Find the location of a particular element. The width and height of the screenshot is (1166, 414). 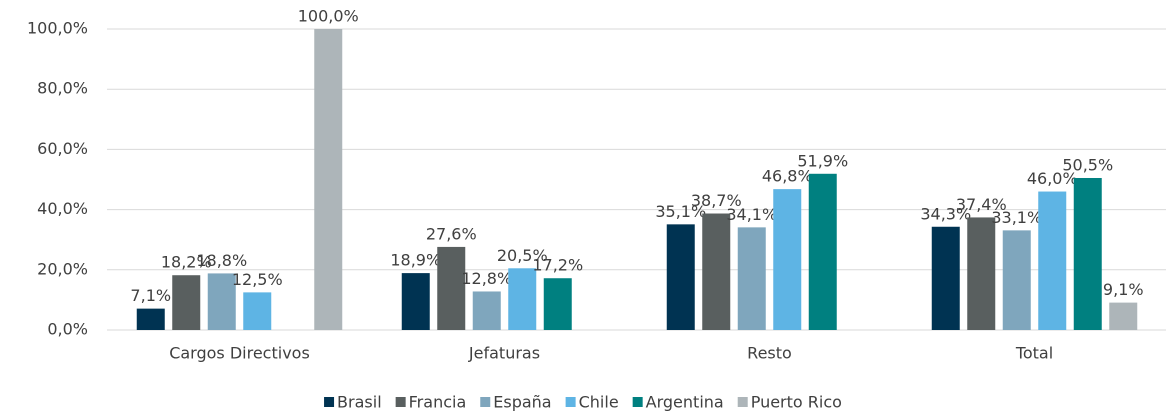

value-label: 17,2% is located at coordinates (557, 265).